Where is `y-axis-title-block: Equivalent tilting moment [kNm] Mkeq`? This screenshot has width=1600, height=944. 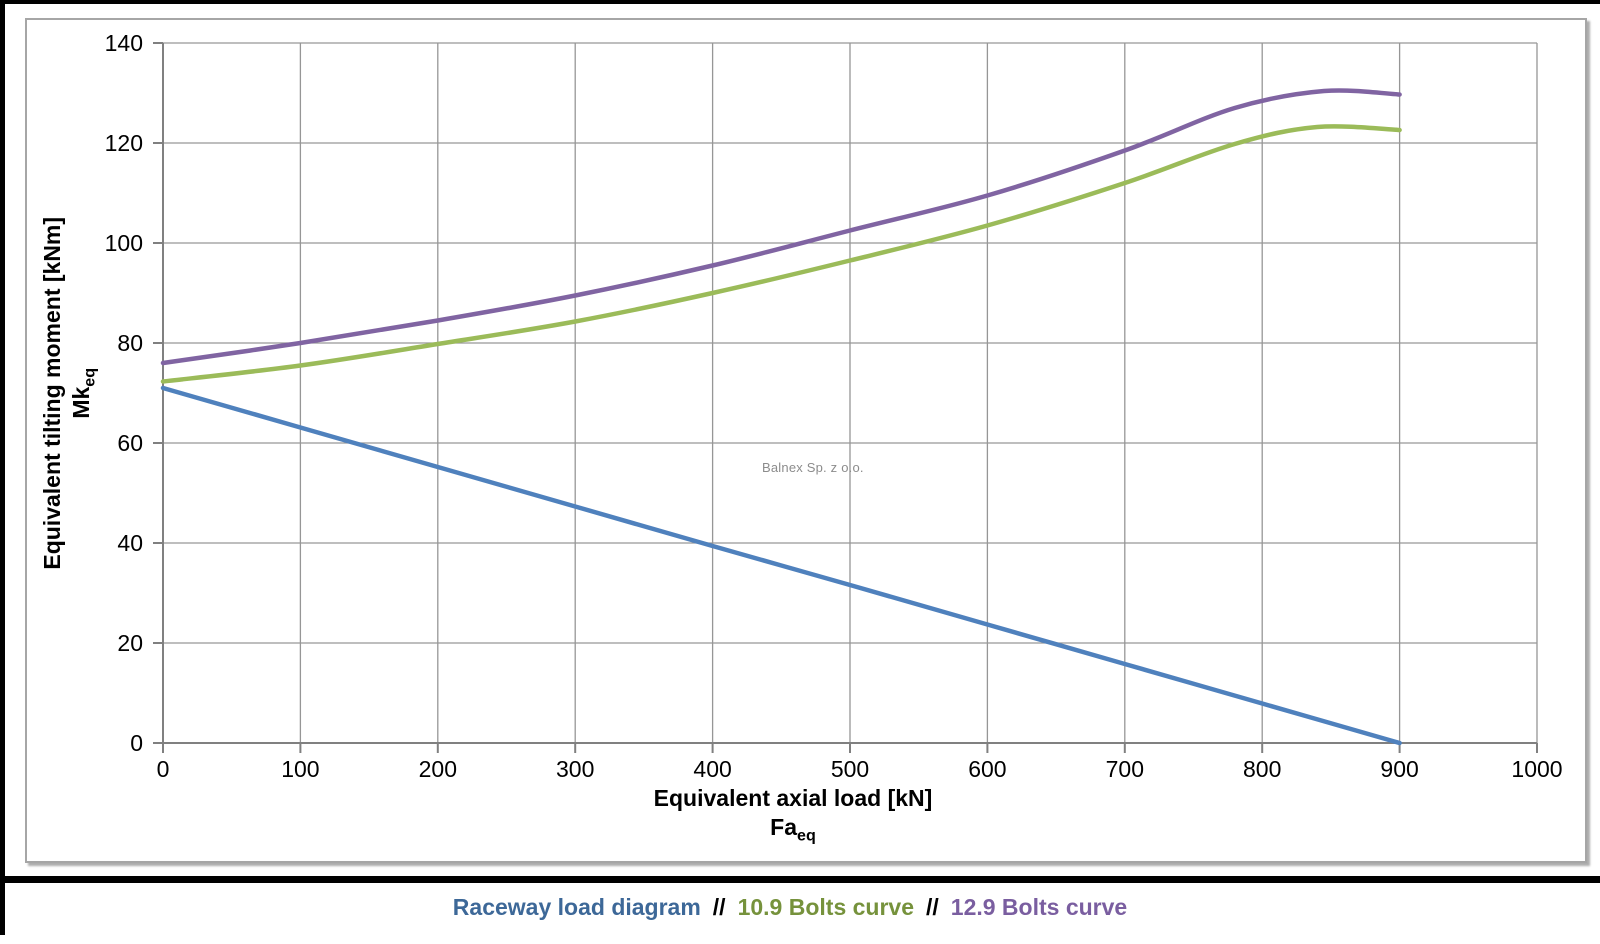 y-axis-title-block: Equivalent tilting moment [kNm] Mkeq is located at coordinates (71, 393).